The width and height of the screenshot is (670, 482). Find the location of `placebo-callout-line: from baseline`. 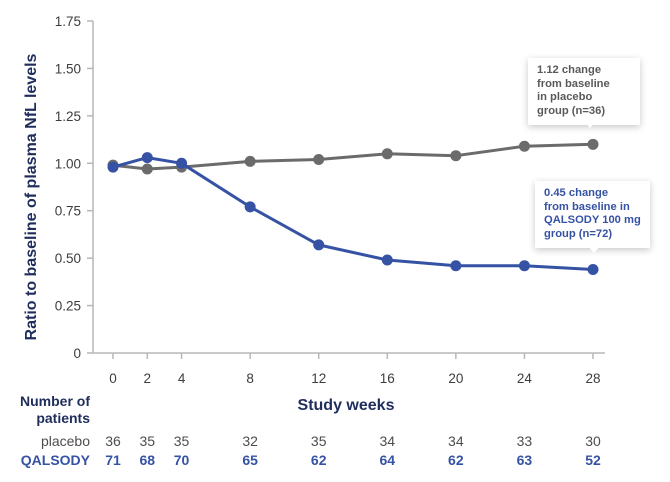

placebo-callout-line: from baseline is located at coordinates (573, 83).